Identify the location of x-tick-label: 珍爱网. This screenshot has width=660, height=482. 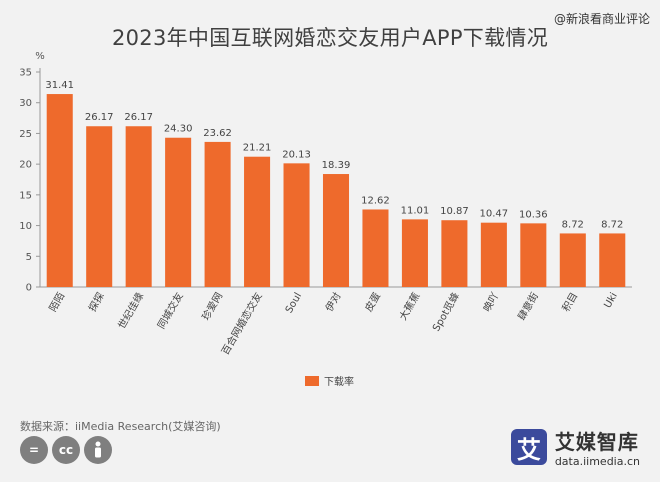
(212, 306).